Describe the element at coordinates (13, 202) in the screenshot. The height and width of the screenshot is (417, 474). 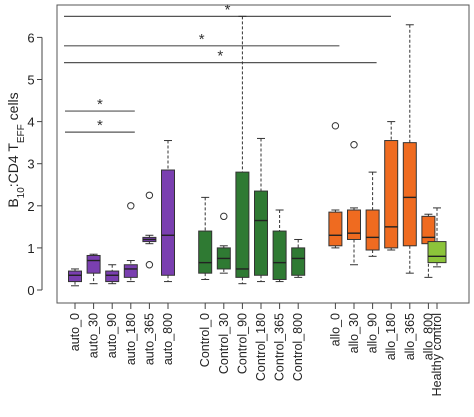
I see `y-title-main: B` at that location.